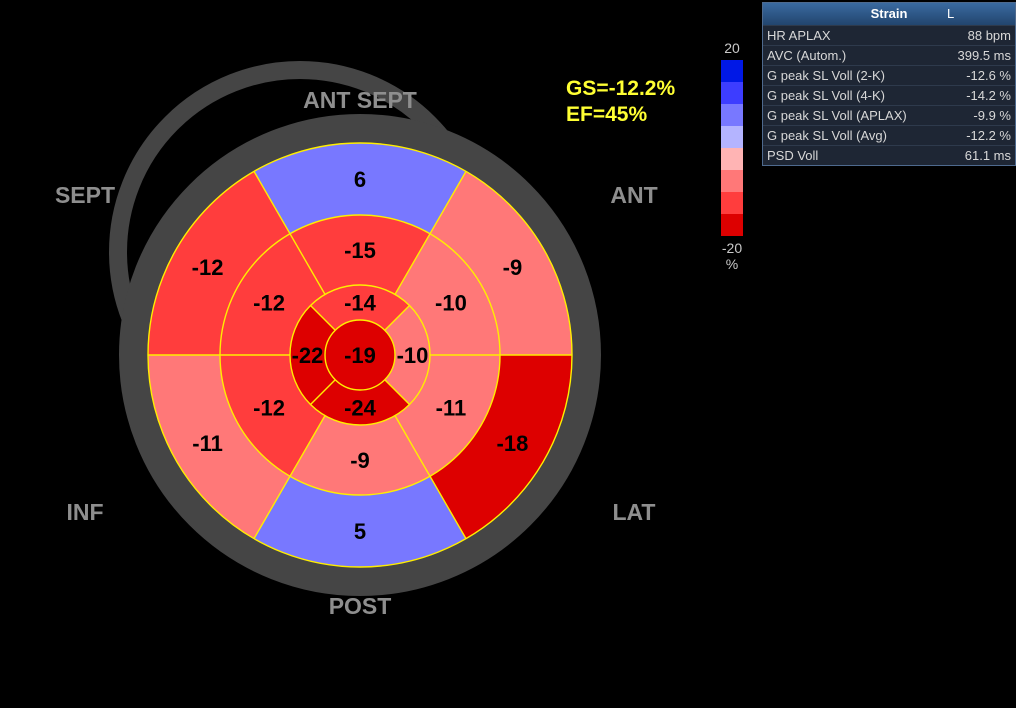  Describe the element at coordinates (889, 135) in the screenshot. I see `result-row: G peak SL Voll (Avg) -12.2 %` at that location.